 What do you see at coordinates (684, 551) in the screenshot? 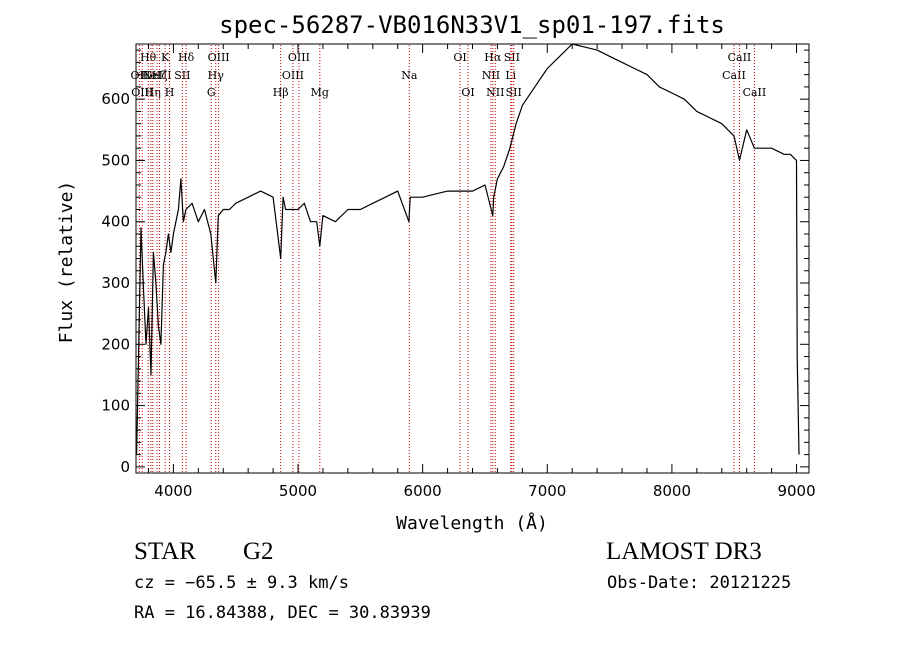
I see `survey-name: LAMOST DR3` at bounding box center [684, 551].